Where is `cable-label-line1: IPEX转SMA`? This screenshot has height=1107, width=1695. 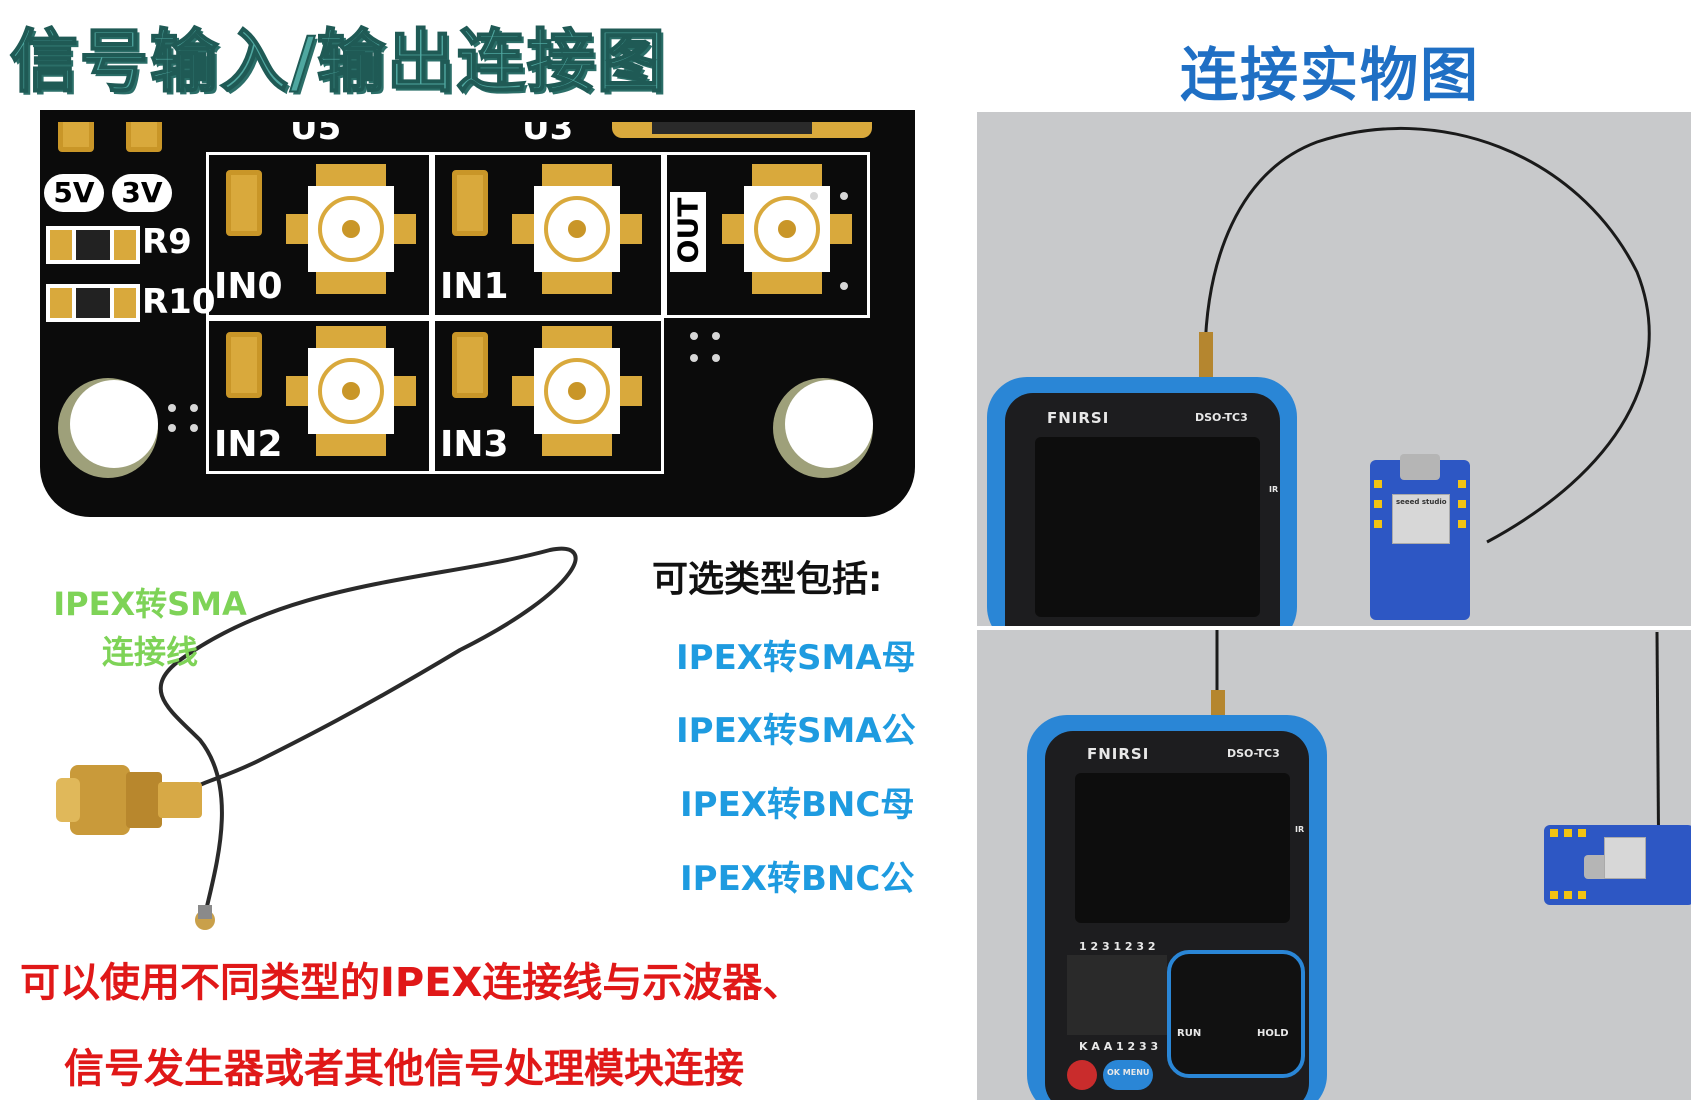
cable-label-line1: IPEX转SMA is located at coordinates (150, 604).